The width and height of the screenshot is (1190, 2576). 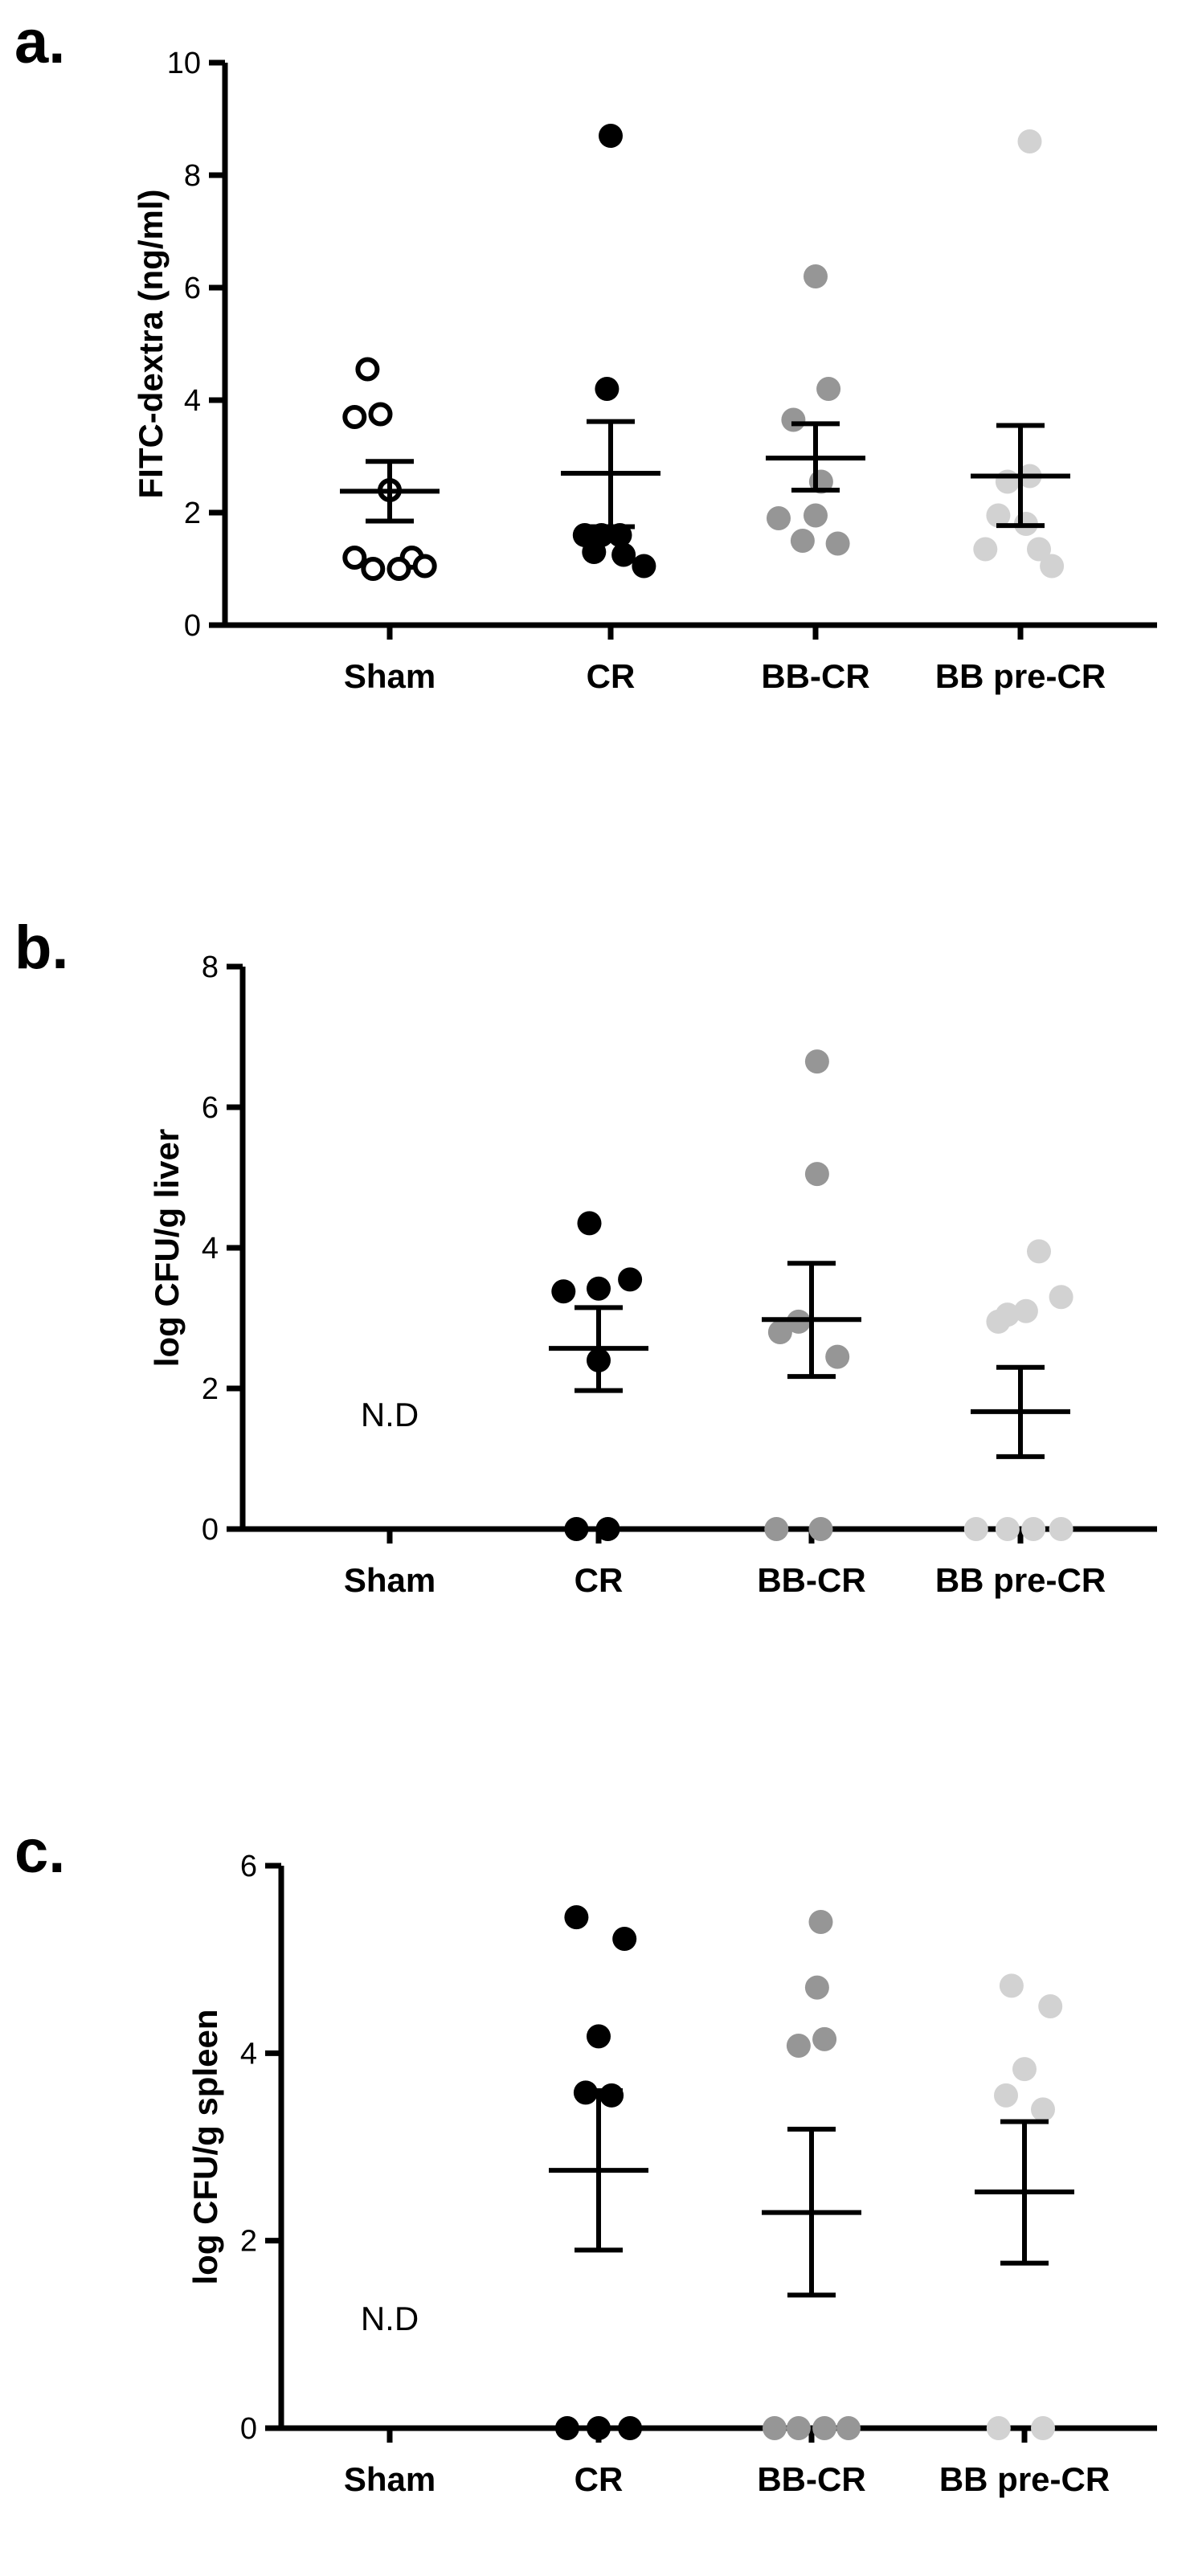 What do you see at coordinates (210, 967) in the screenshot?
I see `y-tick-label: 8` at bounding box center [210, 967].